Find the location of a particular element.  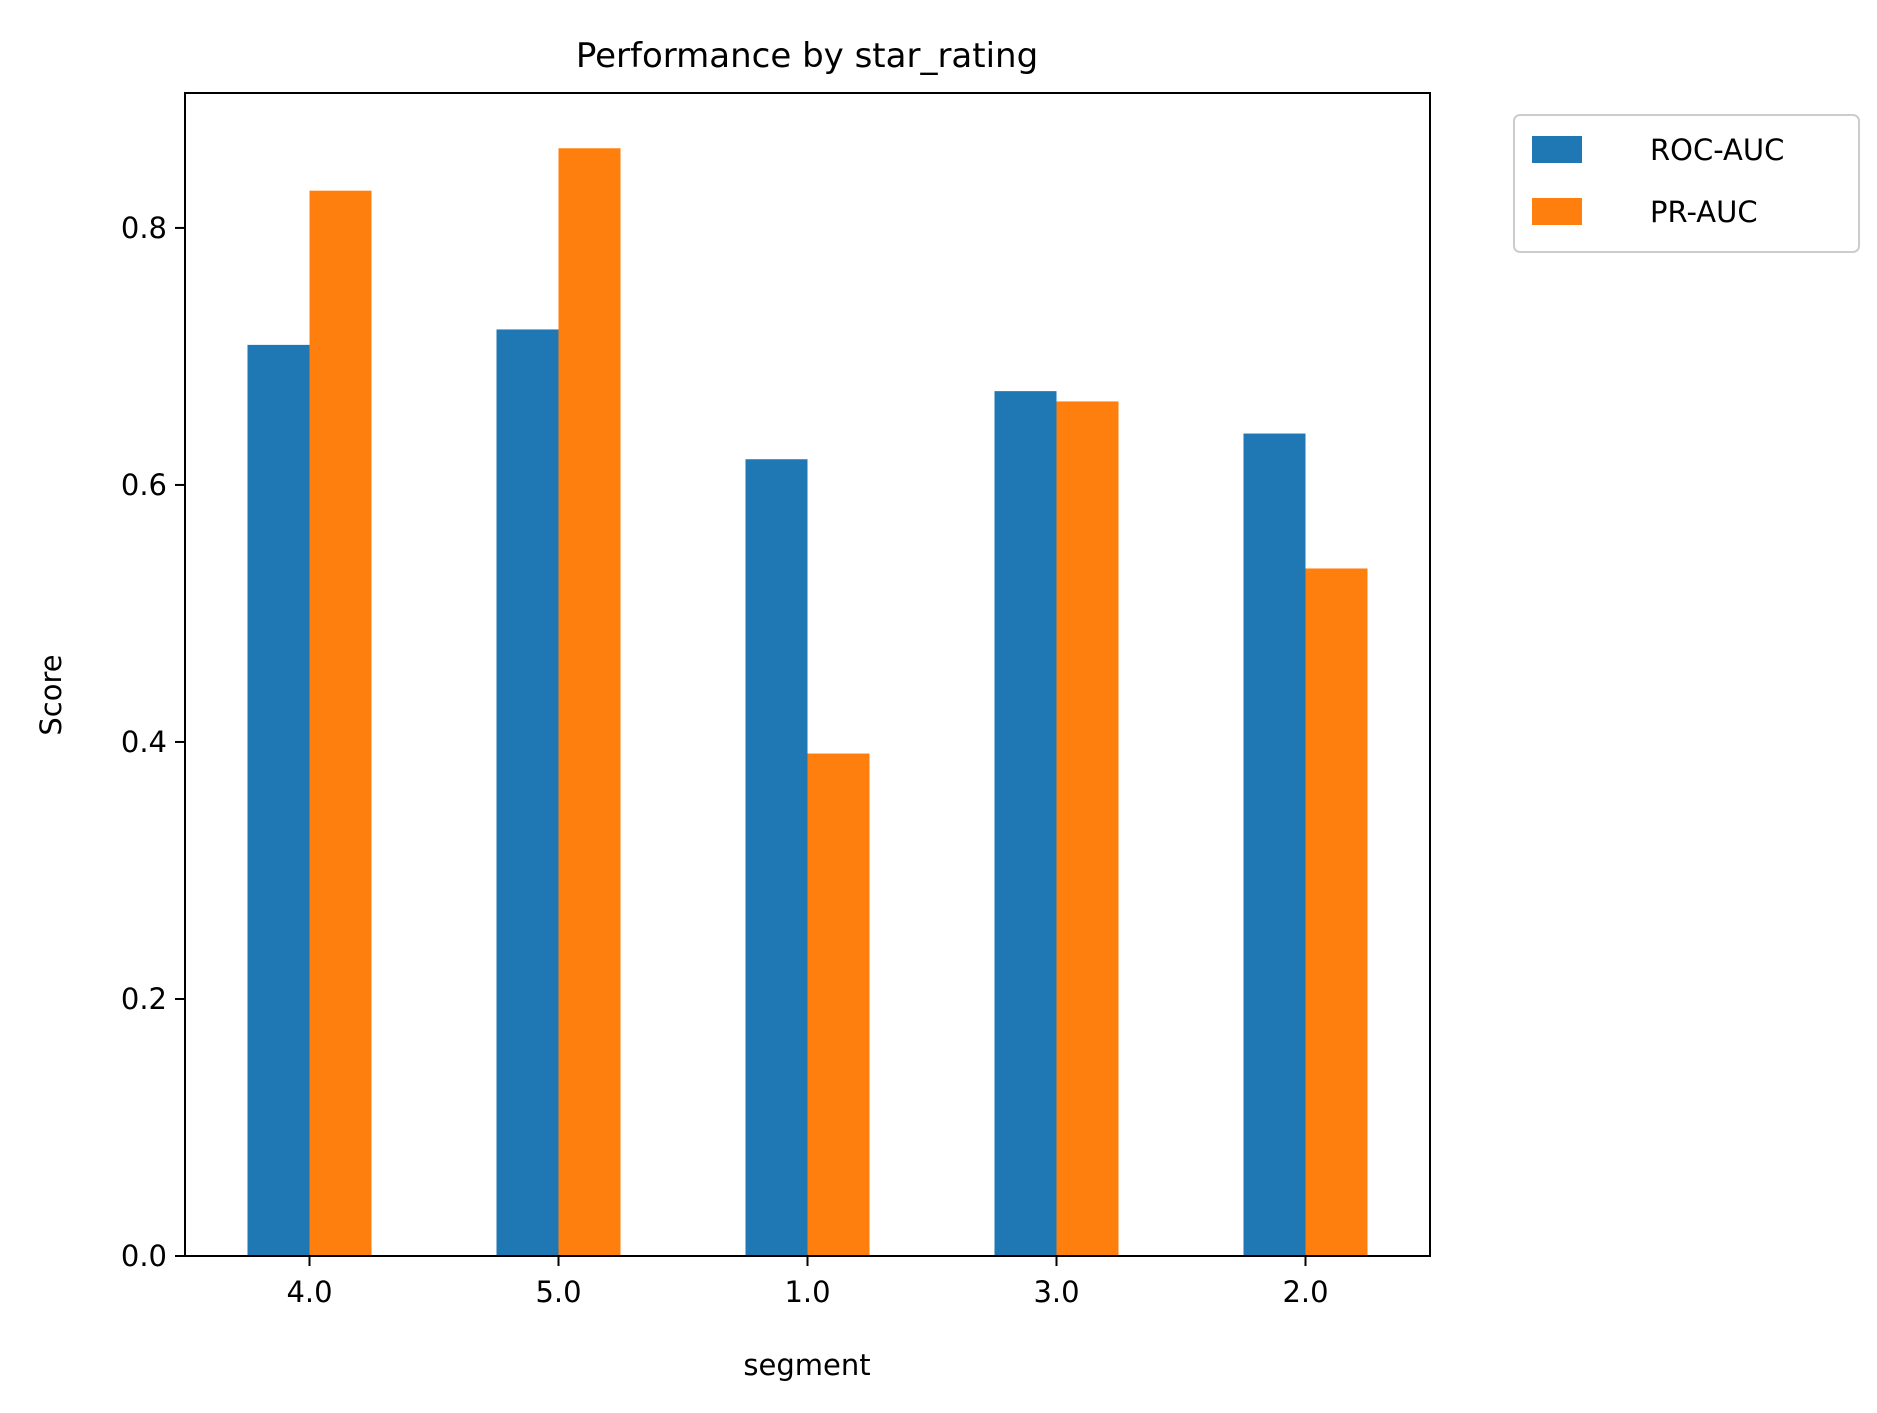

x-axis-ticks: 4.0 5.0 1.0 3.0 2.0 is located at coordinates (807, 1282).